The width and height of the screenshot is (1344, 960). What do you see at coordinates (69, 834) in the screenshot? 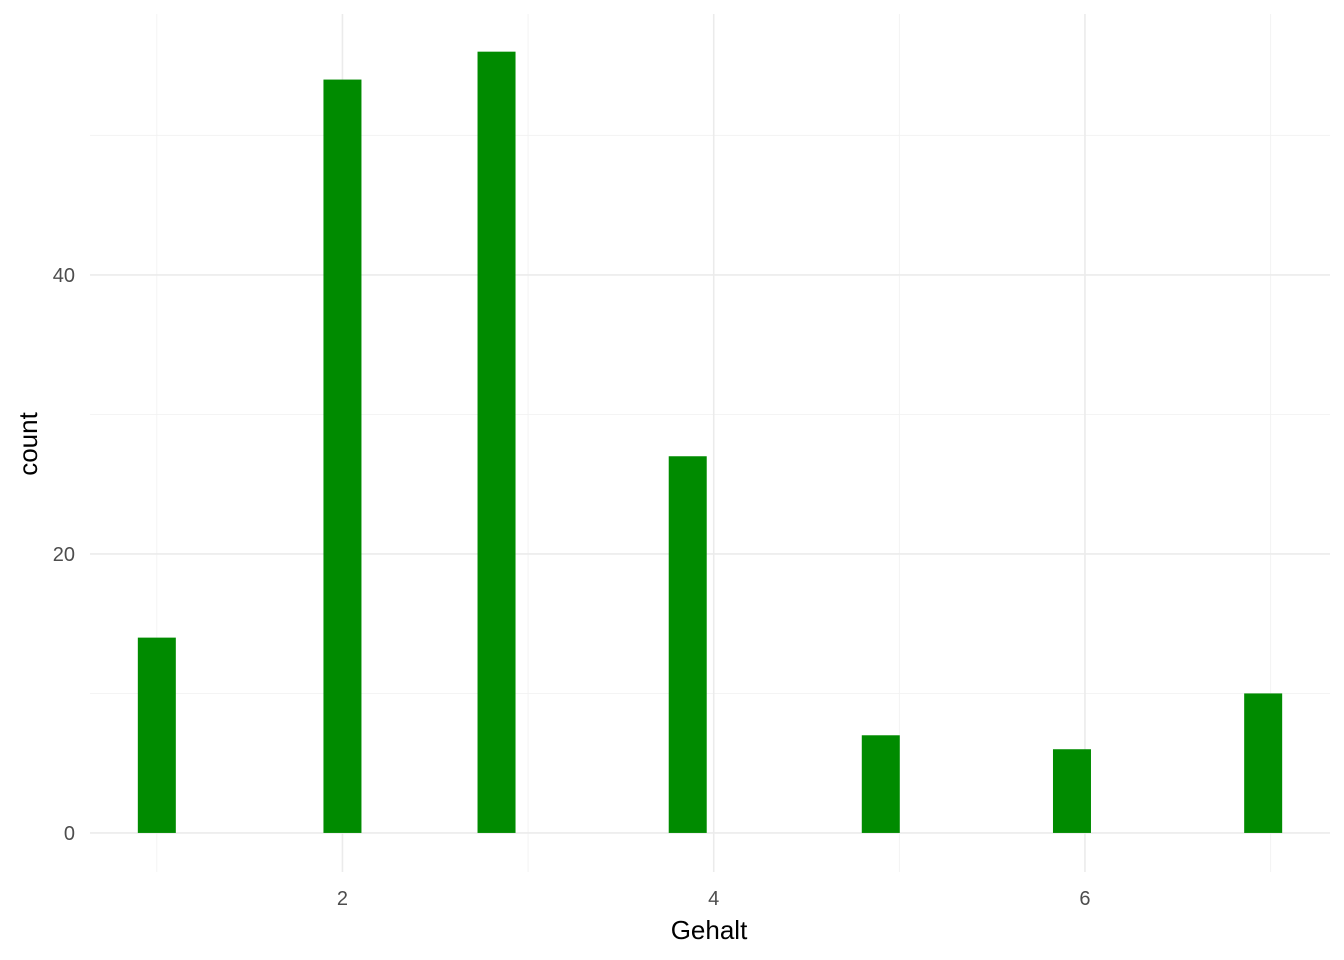
I see `y-tick-label: 0` at bounding box center [69, 834].